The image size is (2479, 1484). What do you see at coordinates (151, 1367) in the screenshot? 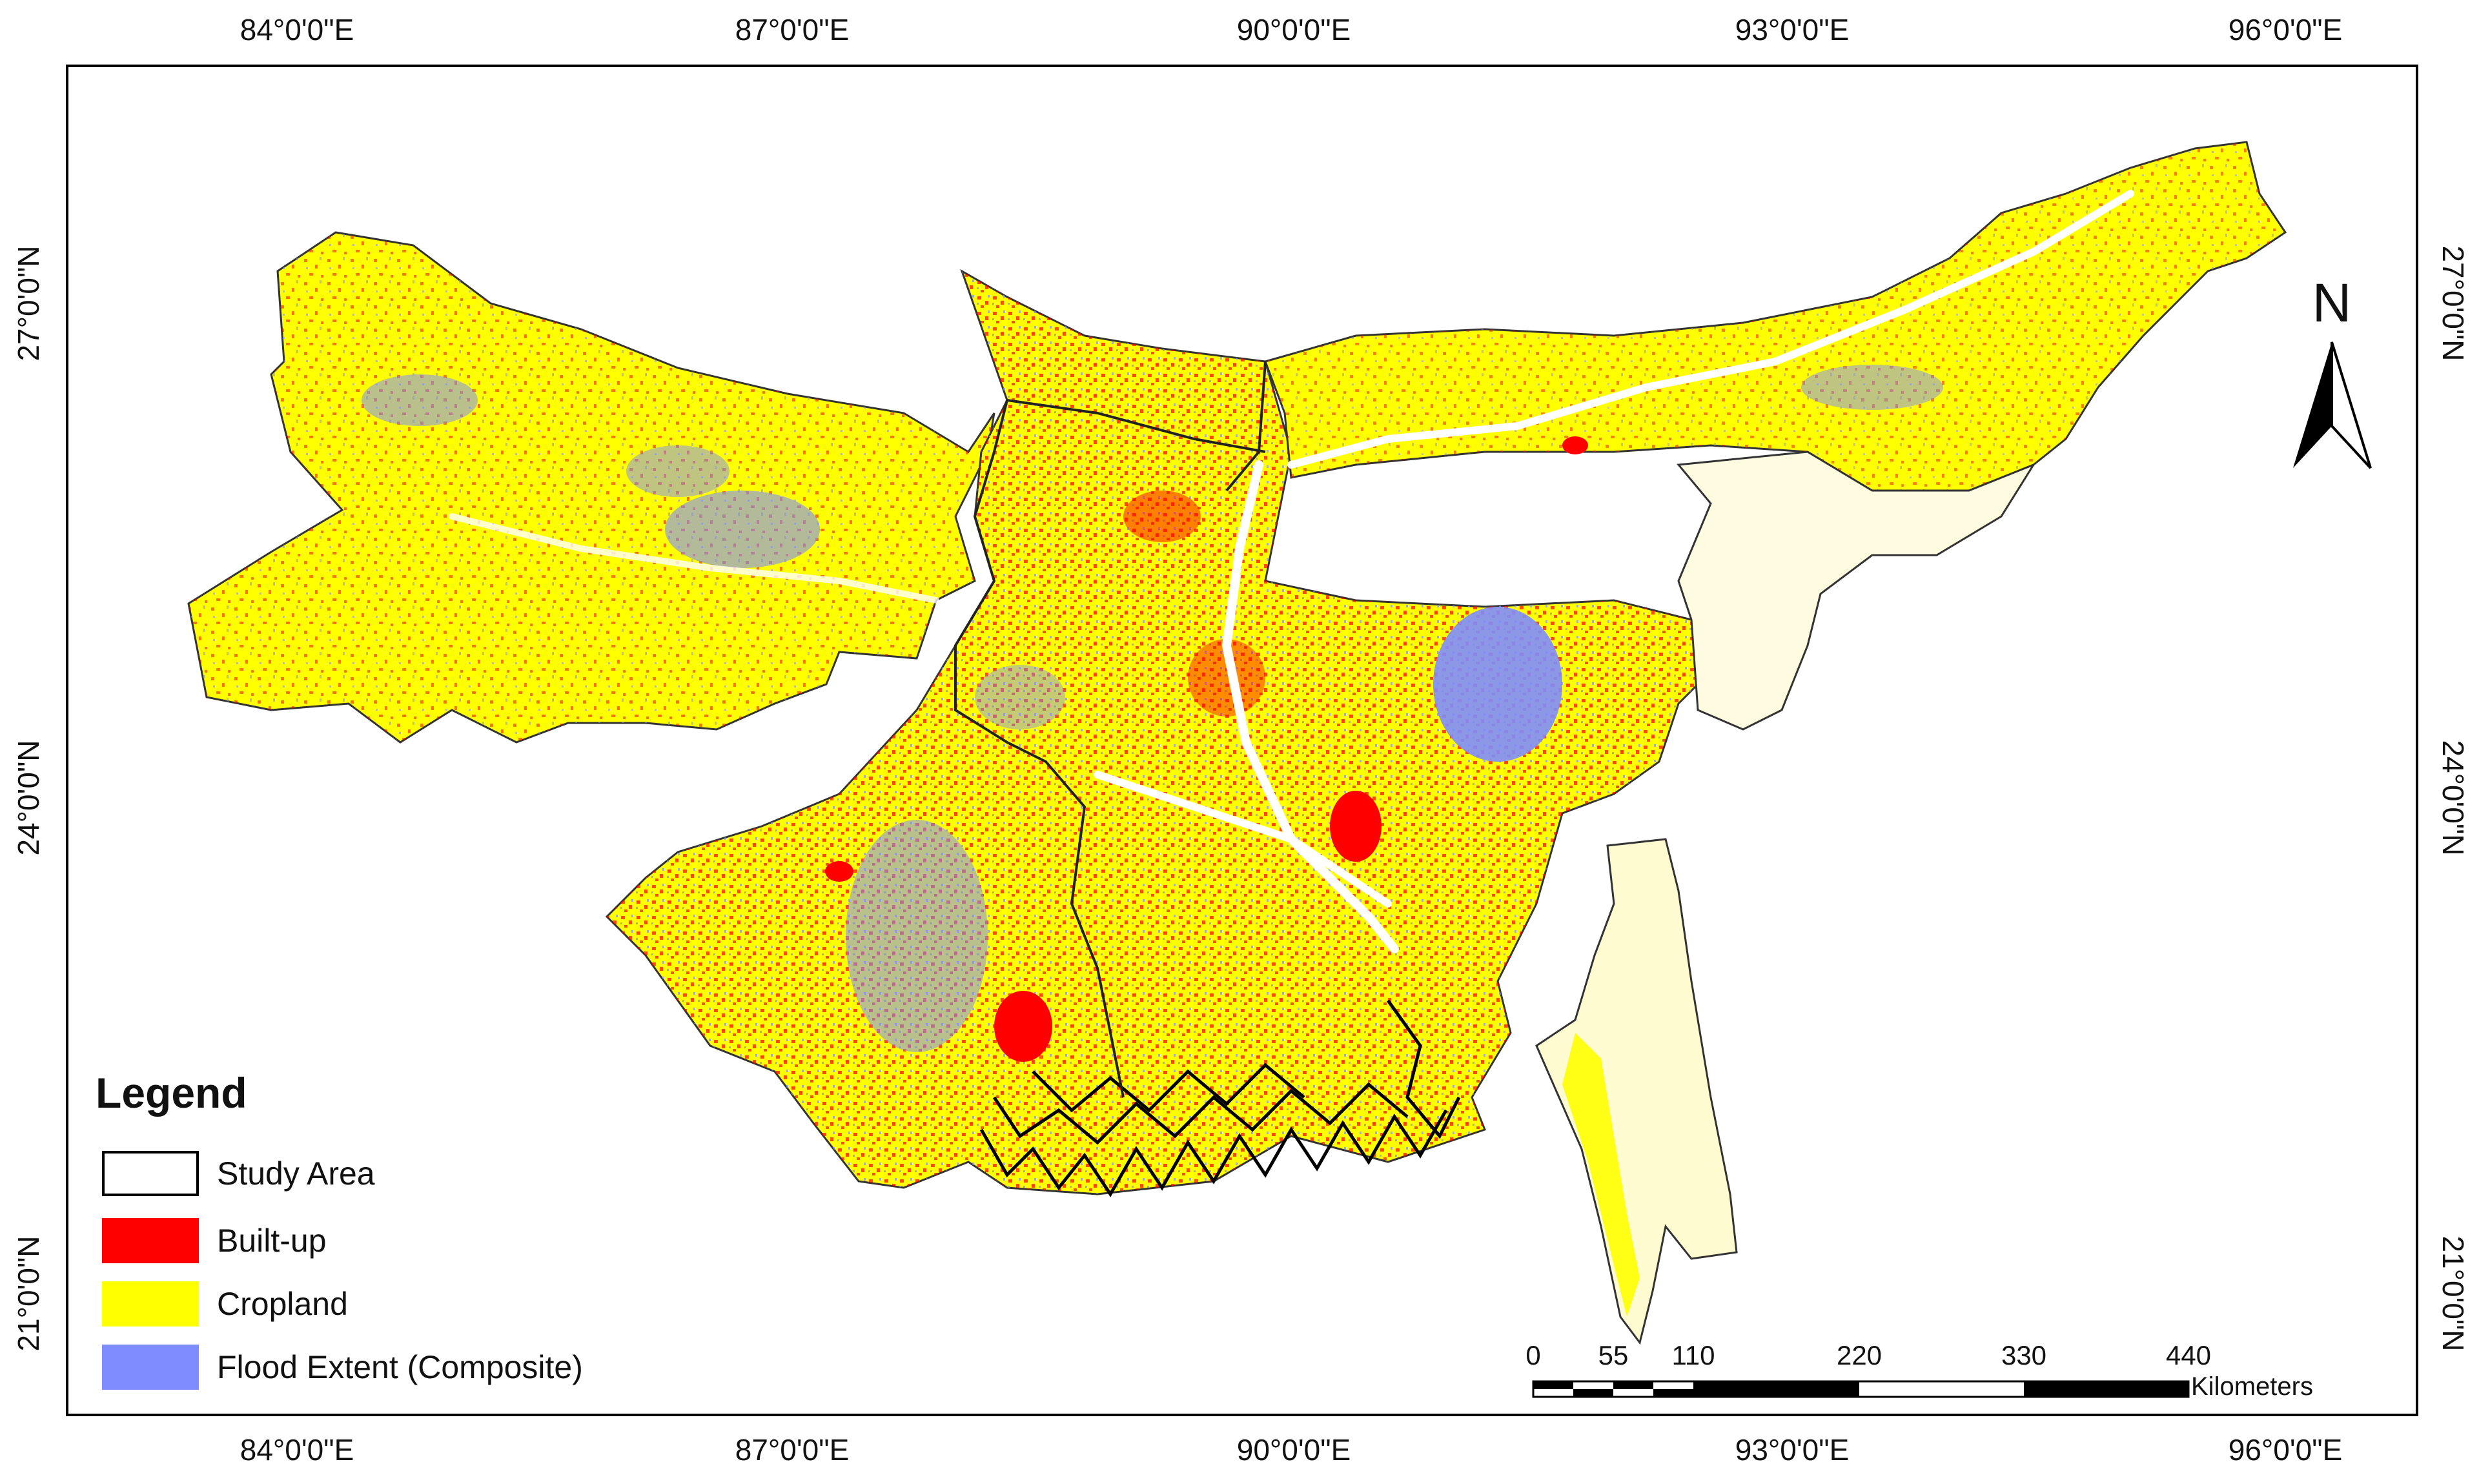
I see `flood-extent-swatch` at bounding box center [151, 1367].